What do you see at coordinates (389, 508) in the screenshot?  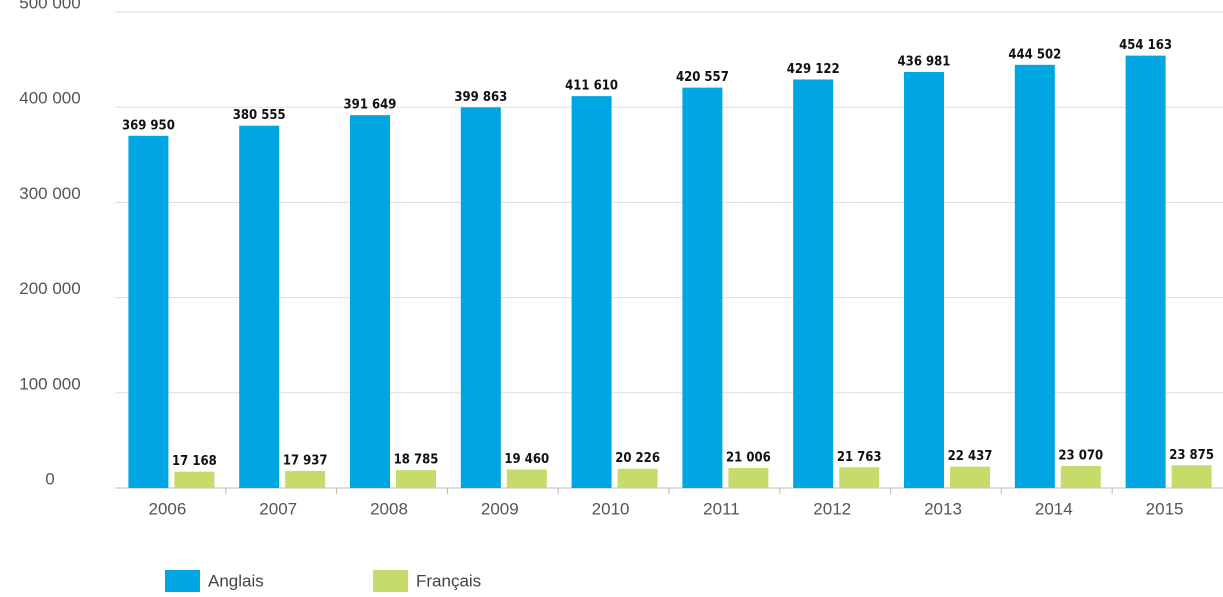 I see `x-tick-label: 2008` at bounding box center [389, 508].